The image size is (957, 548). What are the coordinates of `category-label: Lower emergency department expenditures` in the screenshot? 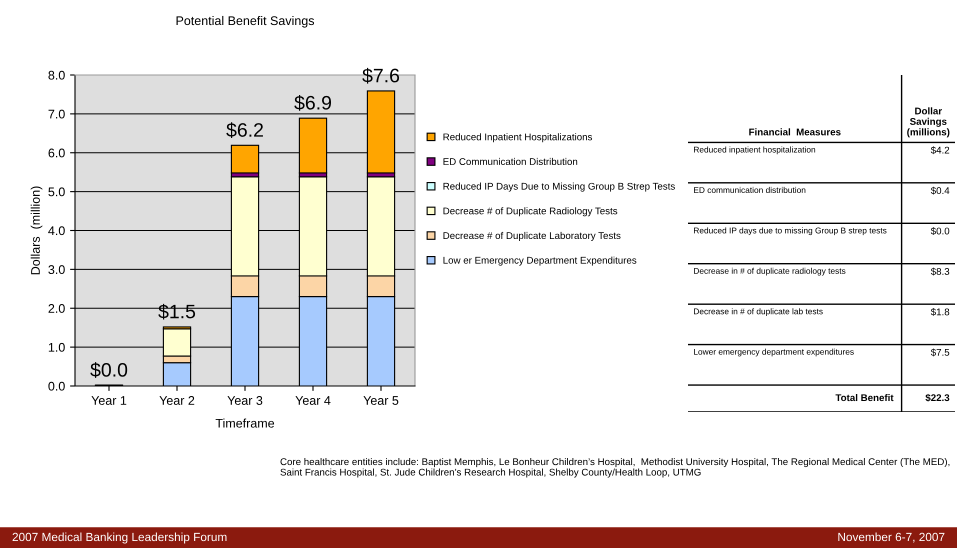 It's located at (774, 352).